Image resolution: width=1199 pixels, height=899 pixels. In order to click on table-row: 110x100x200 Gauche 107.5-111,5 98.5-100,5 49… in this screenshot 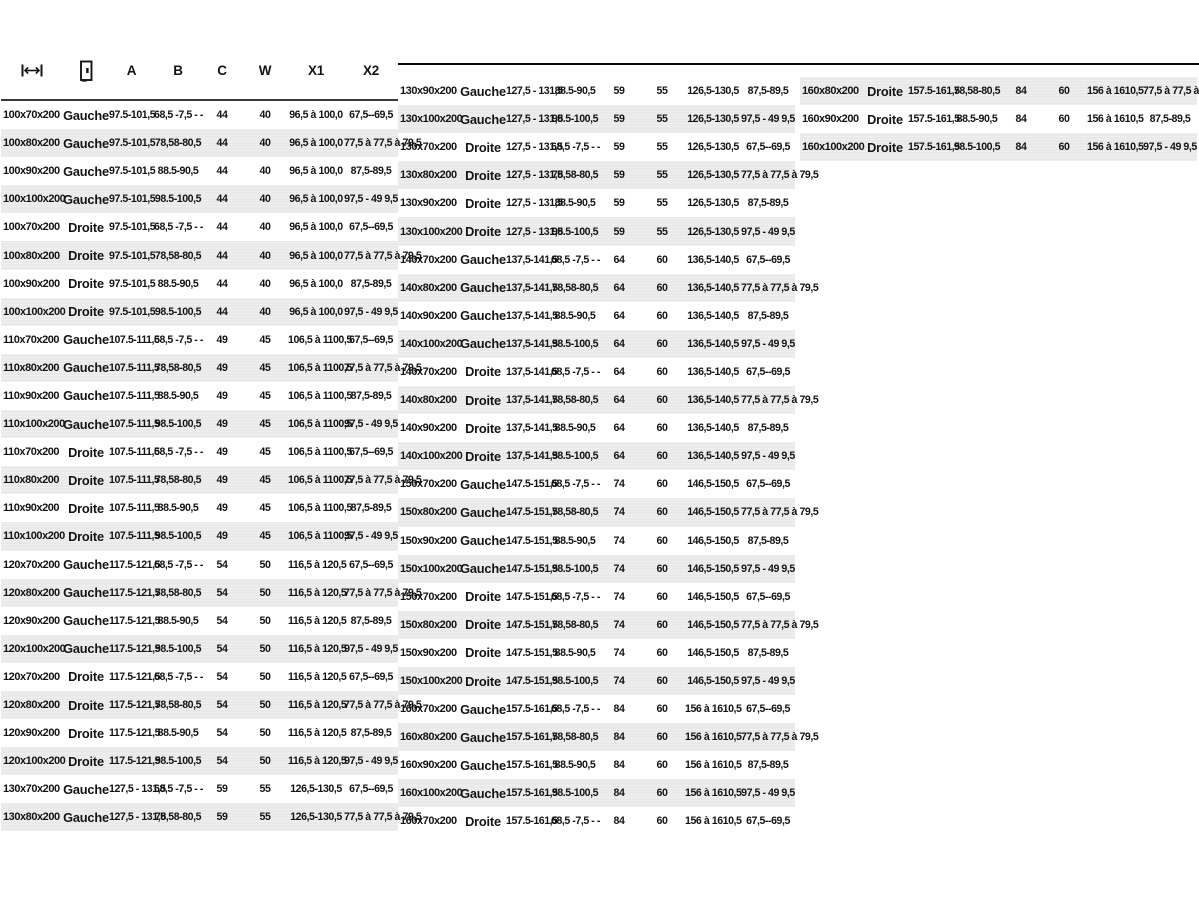, I will do `click(199, 424)`.